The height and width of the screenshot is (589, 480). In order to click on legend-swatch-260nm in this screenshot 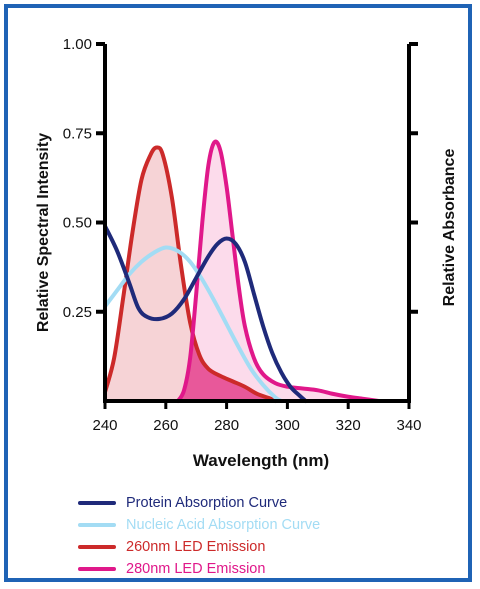, I will do `click(97, 547)`.